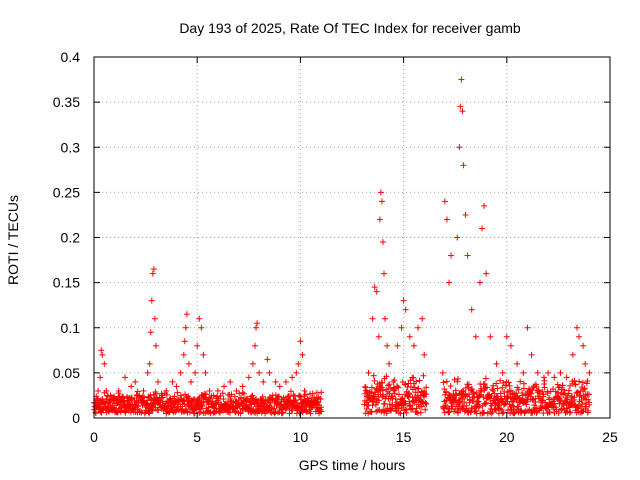  I want to click on x-tick-label: 0, so click(94, 437).